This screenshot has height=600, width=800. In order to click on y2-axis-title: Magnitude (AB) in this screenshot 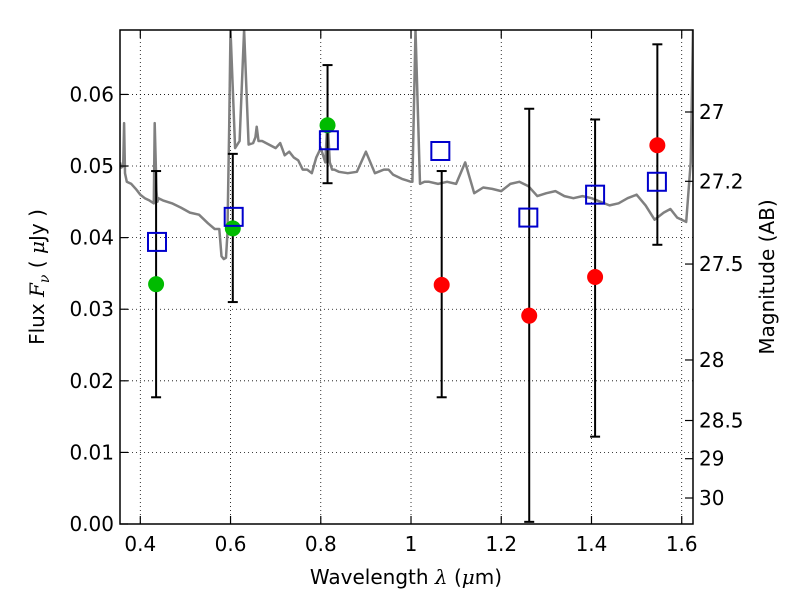, I will do `click(767, 276)`.